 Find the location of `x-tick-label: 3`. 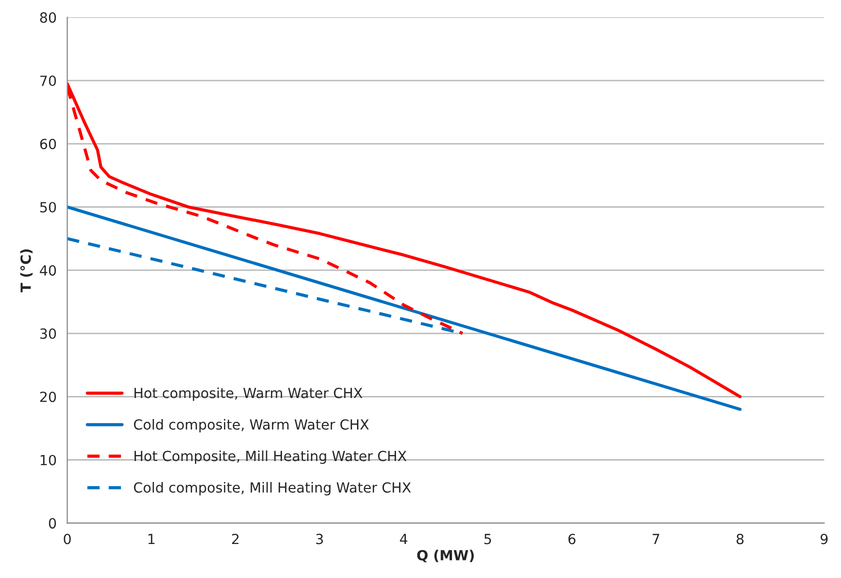

x-tick-label: 3 is located at coordinates (319, 539).